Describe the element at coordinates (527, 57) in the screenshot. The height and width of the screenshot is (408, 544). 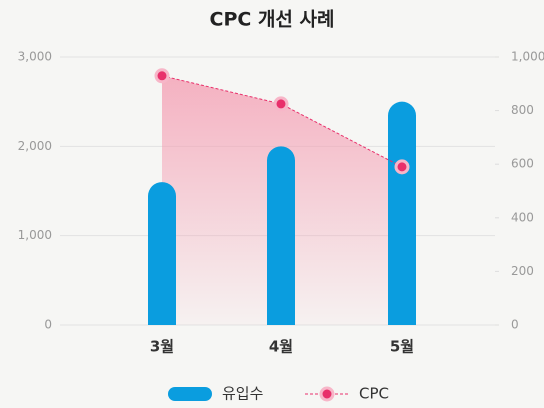
I see `y2-tick-label: 1,000` at that location.